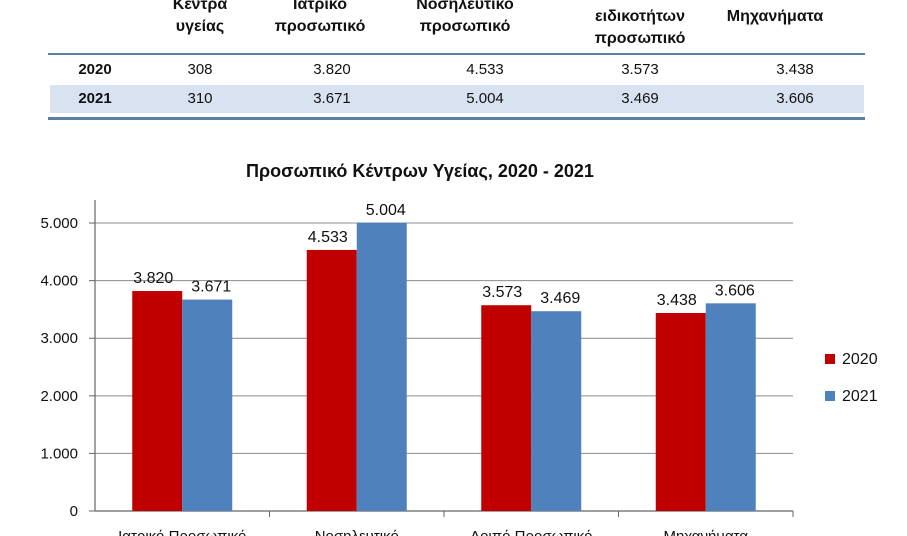  Describe the element at coordinates (332, 69) in the screenshot. I see `table-cell: 3.820` at that location.